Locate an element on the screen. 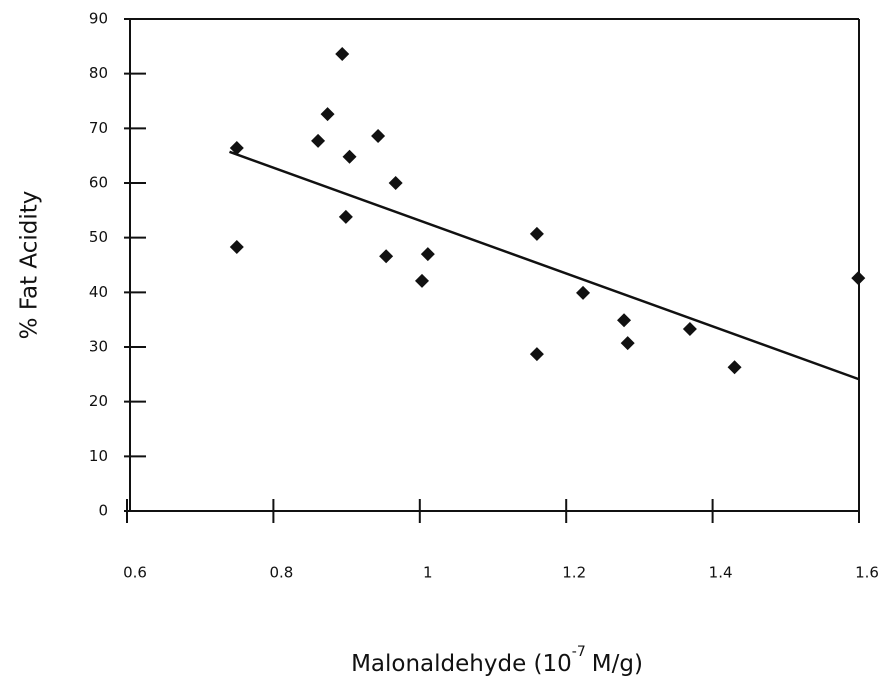  y-tick-label: 30 is located at coordinates (98, 347).